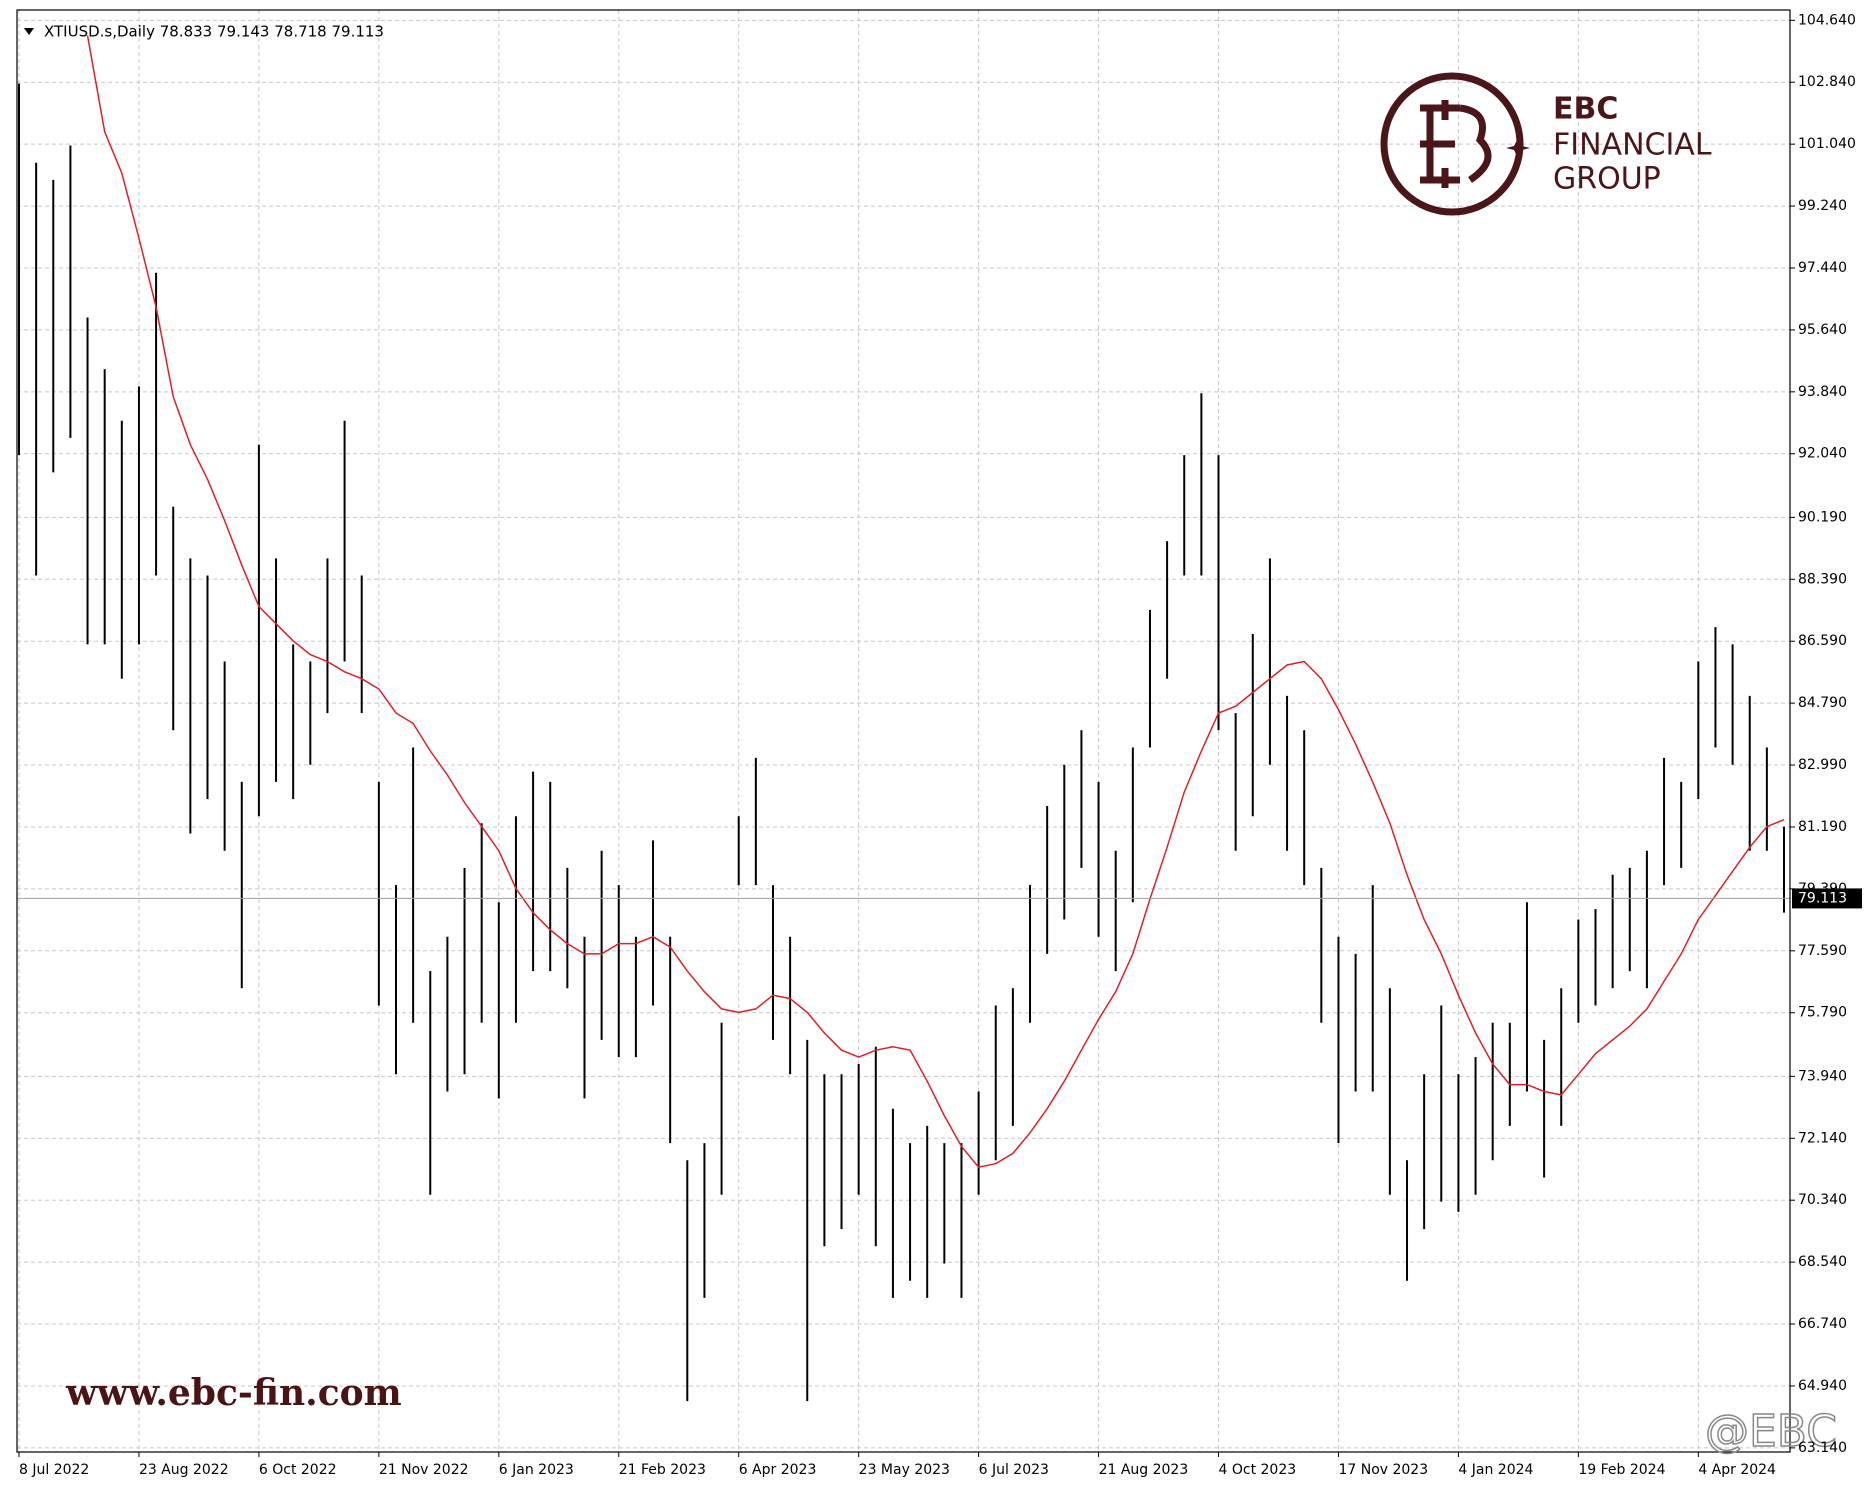  I want to click on y-tick-label: 92.040, so click(1822, 454).